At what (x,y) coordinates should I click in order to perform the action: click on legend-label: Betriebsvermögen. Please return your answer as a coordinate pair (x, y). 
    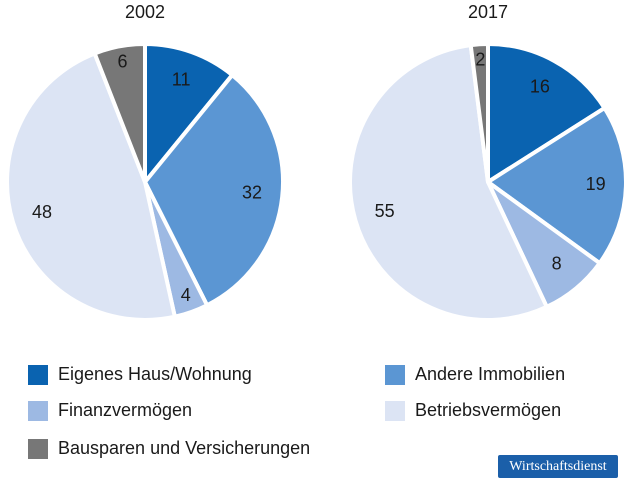
    Looking at the image, I should click on (488, 410).